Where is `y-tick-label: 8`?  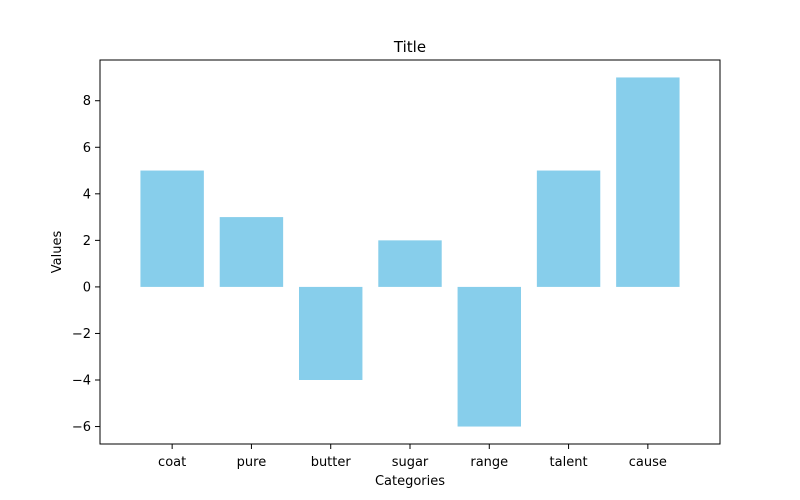
y-tick-label: 8 is located at coordinates (87, 101).